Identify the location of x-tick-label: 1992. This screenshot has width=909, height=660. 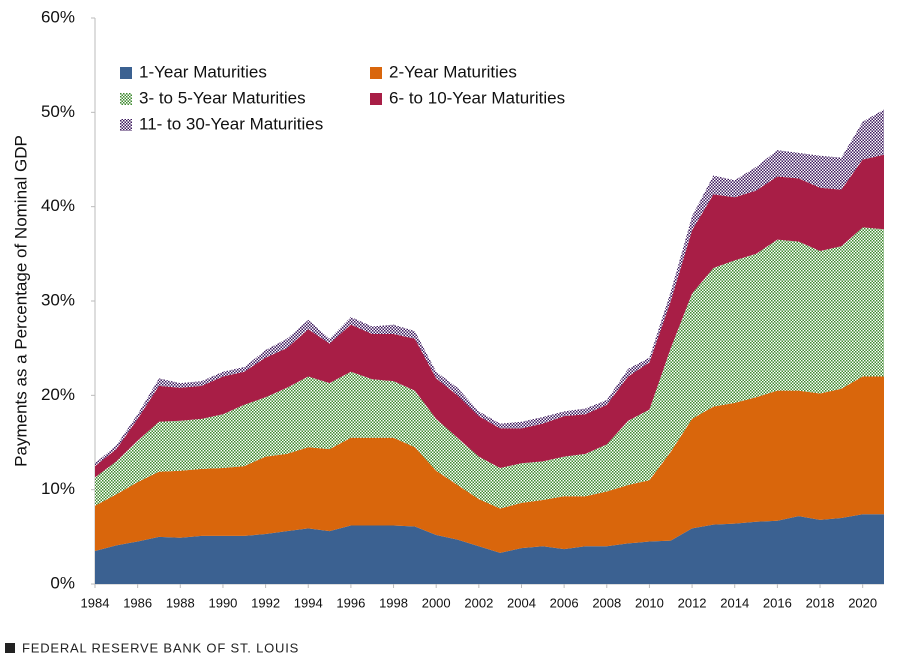
(265, 602).